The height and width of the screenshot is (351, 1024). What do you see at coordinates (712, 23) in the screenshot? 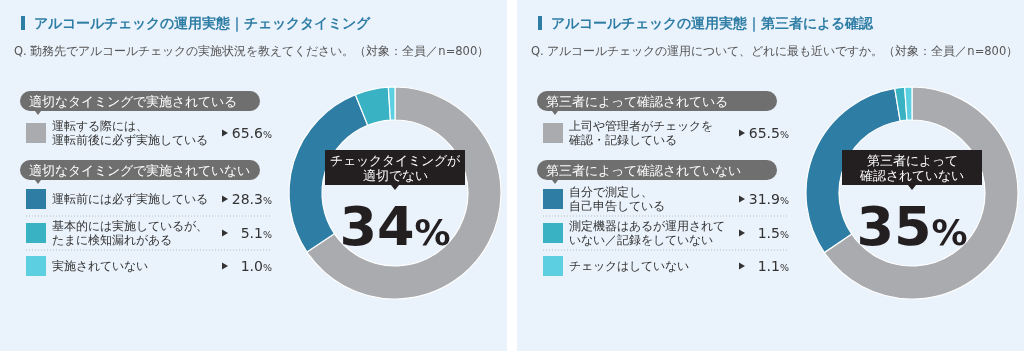
I see `chart-title: アルコールチェックの運用実態｜第三者による確認` at bounding box center [712, 23].